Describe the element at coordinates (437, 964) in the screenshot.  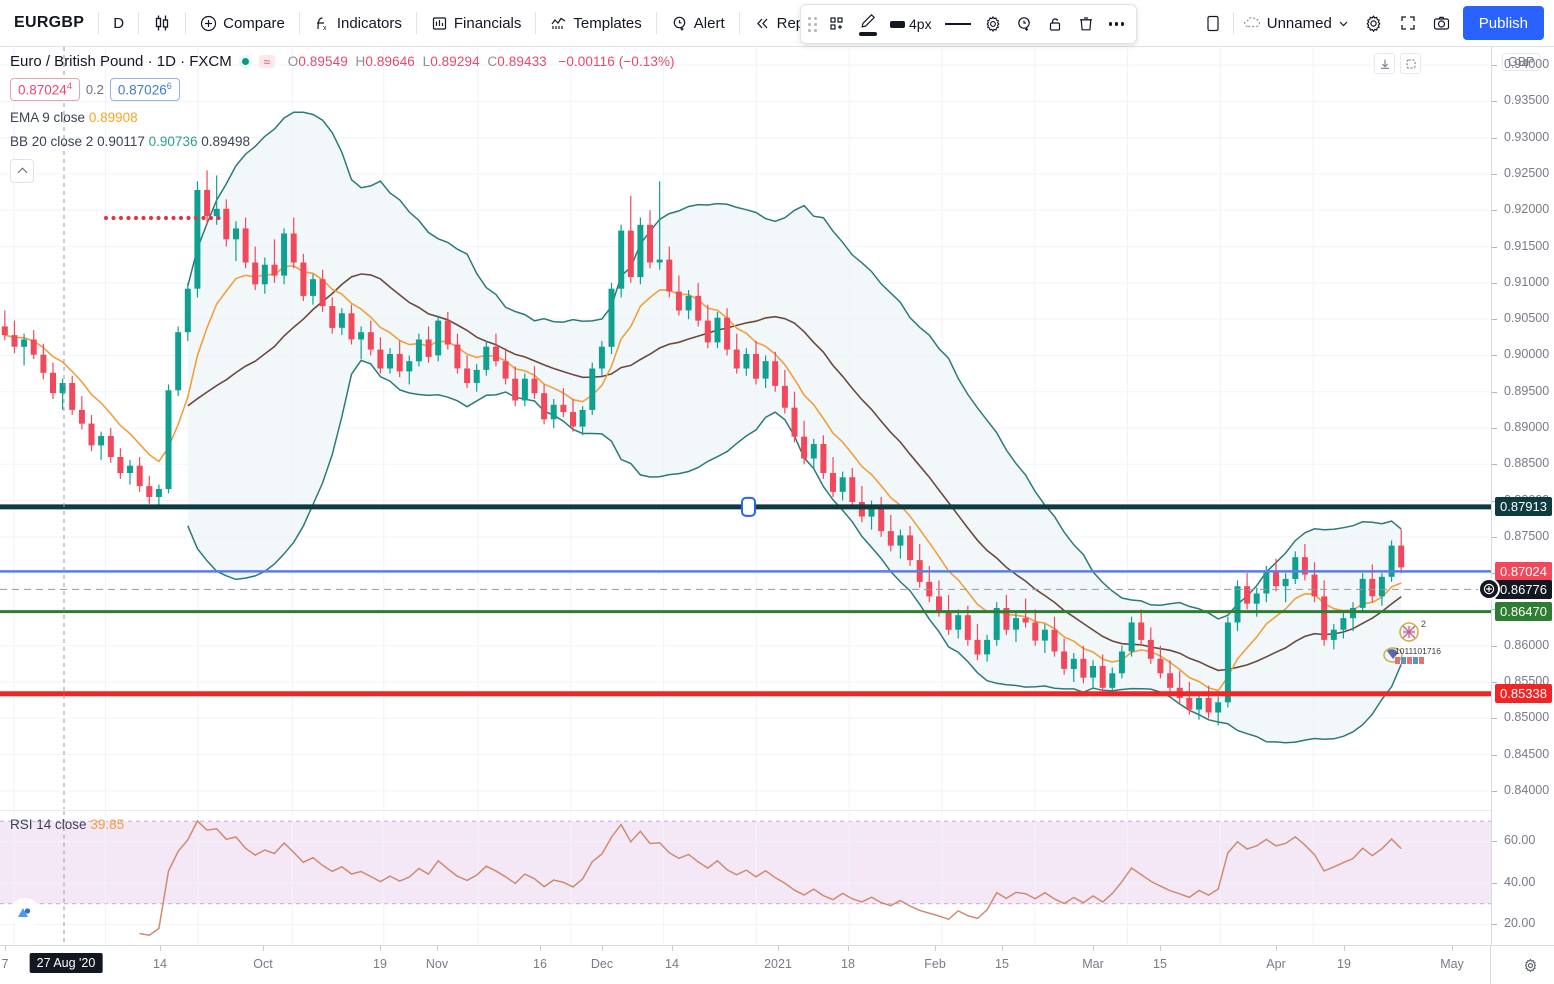
I see `time-label: Nov` at that location.